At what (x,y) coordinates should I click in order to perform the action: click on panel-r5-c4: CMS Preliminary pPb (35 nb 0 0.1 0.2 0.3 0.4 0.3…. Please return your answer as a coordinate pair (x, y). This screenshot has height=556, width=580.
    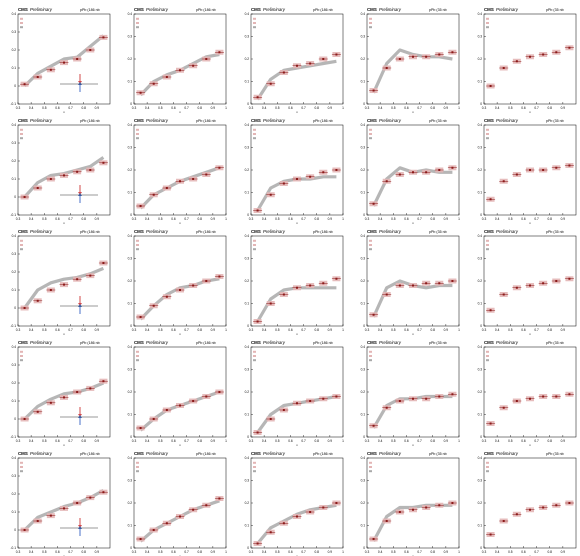
    Looking at the image, I should click on (411, 503).